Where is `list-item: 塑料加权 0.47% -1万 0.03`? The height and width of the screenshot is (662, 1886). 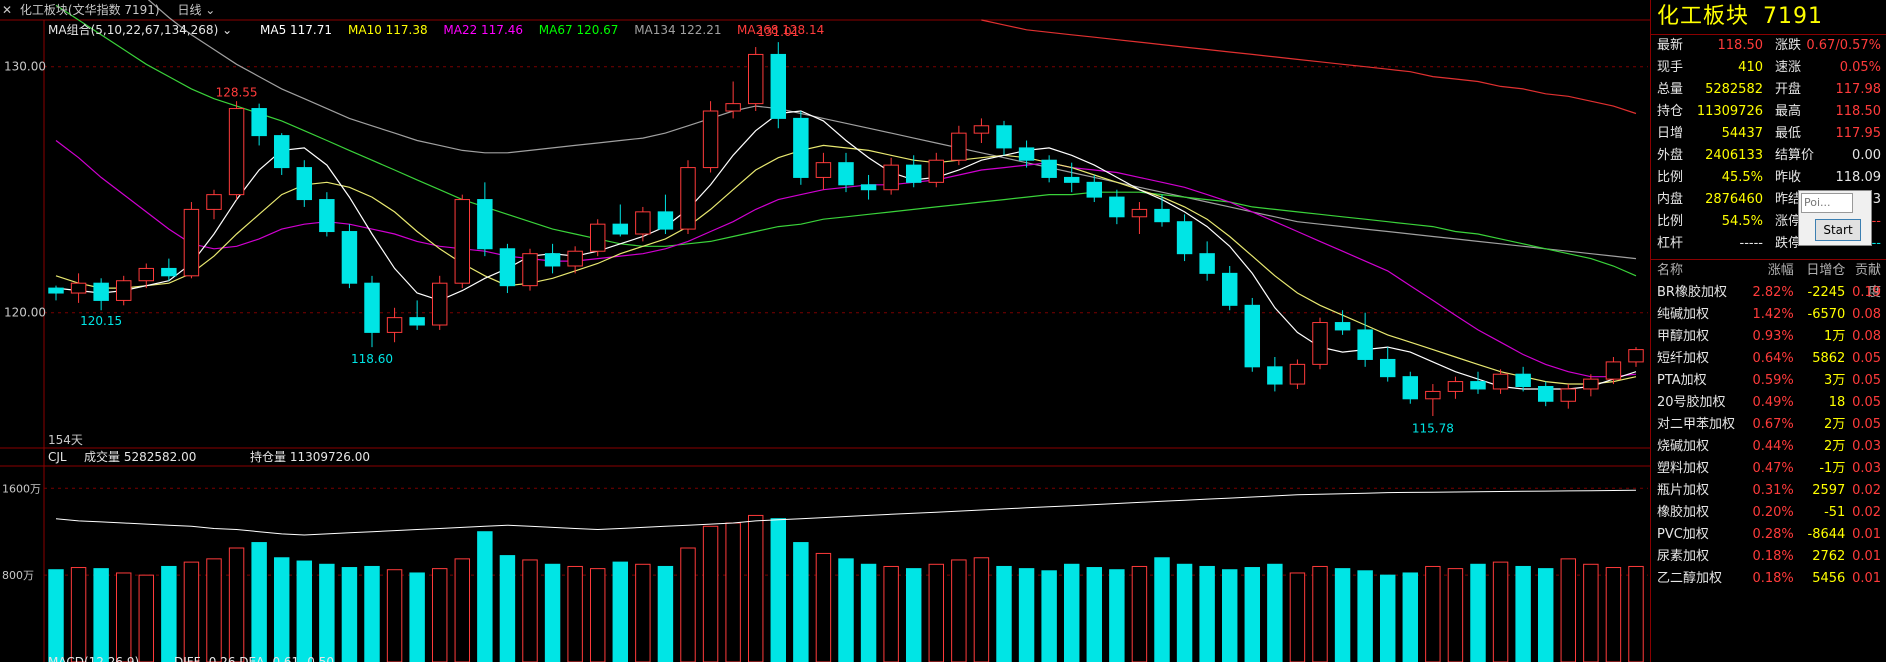 list-item: 塑料加权 0.47% -1万 0.03 is located at coordinates (1768, 469).